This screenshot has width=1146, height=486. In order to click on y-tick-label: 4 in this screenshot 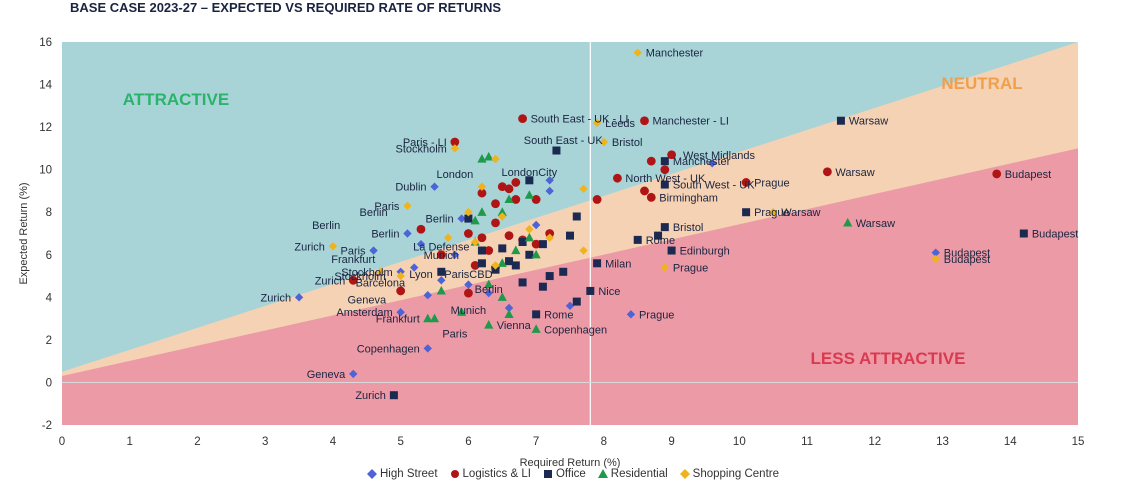, I will do `click(49, 298)`.